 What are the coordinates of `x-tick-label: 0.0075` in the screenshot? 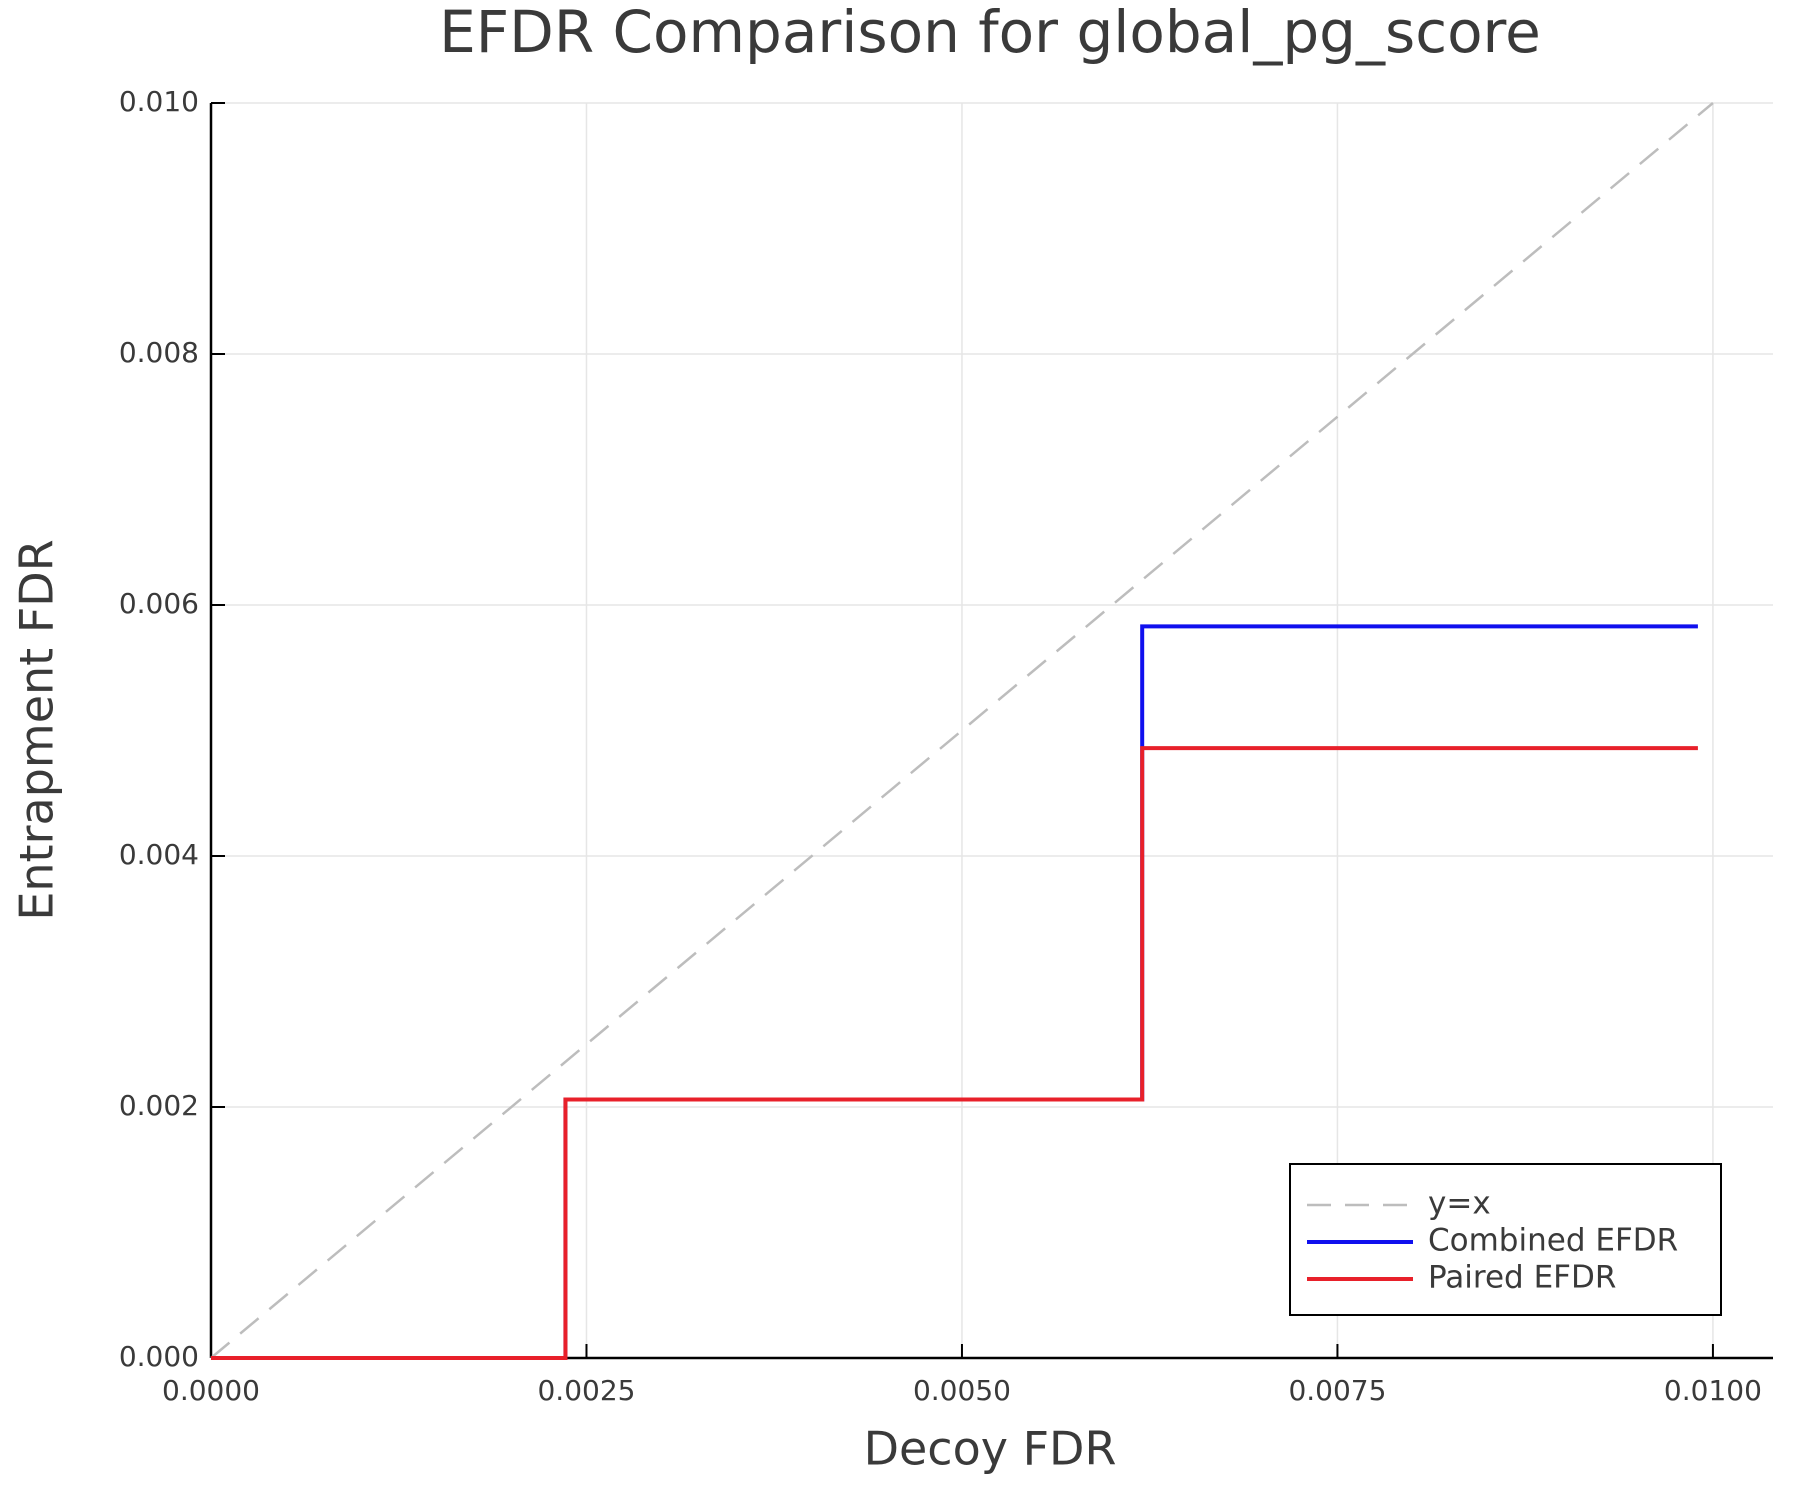 It's located at (1337, 1390).